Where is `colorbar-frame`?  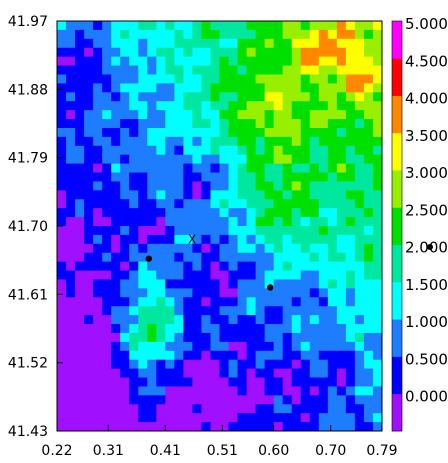
colorbar-frame is located at coordinates (397, 226).